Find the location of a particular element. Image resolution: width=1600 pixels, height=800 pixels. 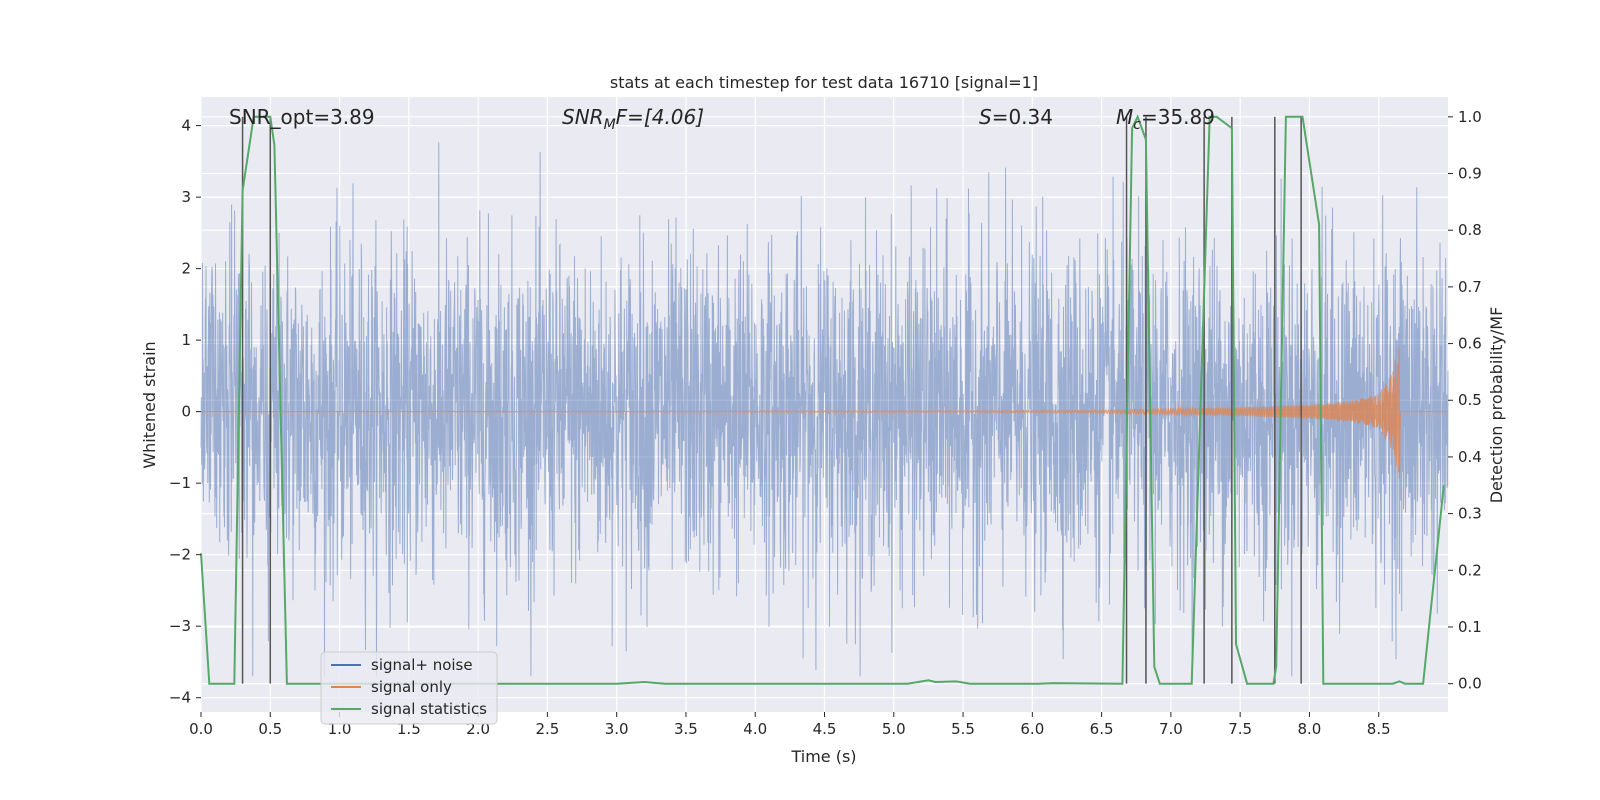

y-tick-label: −2 is located at coordinates (180, 555).